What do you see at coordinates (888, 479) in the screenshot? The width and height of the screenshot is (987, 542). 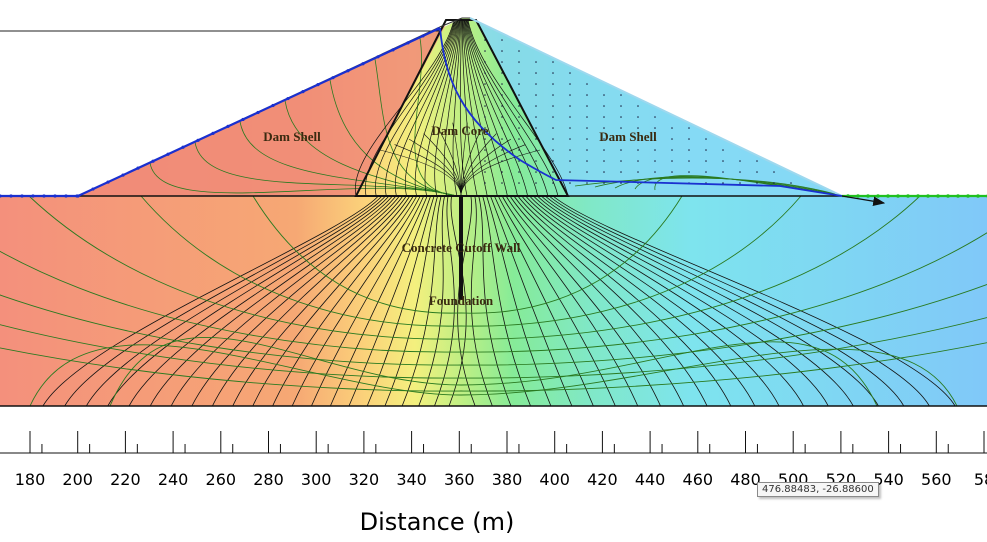 I see `tick-label: 540` at bounding box center [888, 479].